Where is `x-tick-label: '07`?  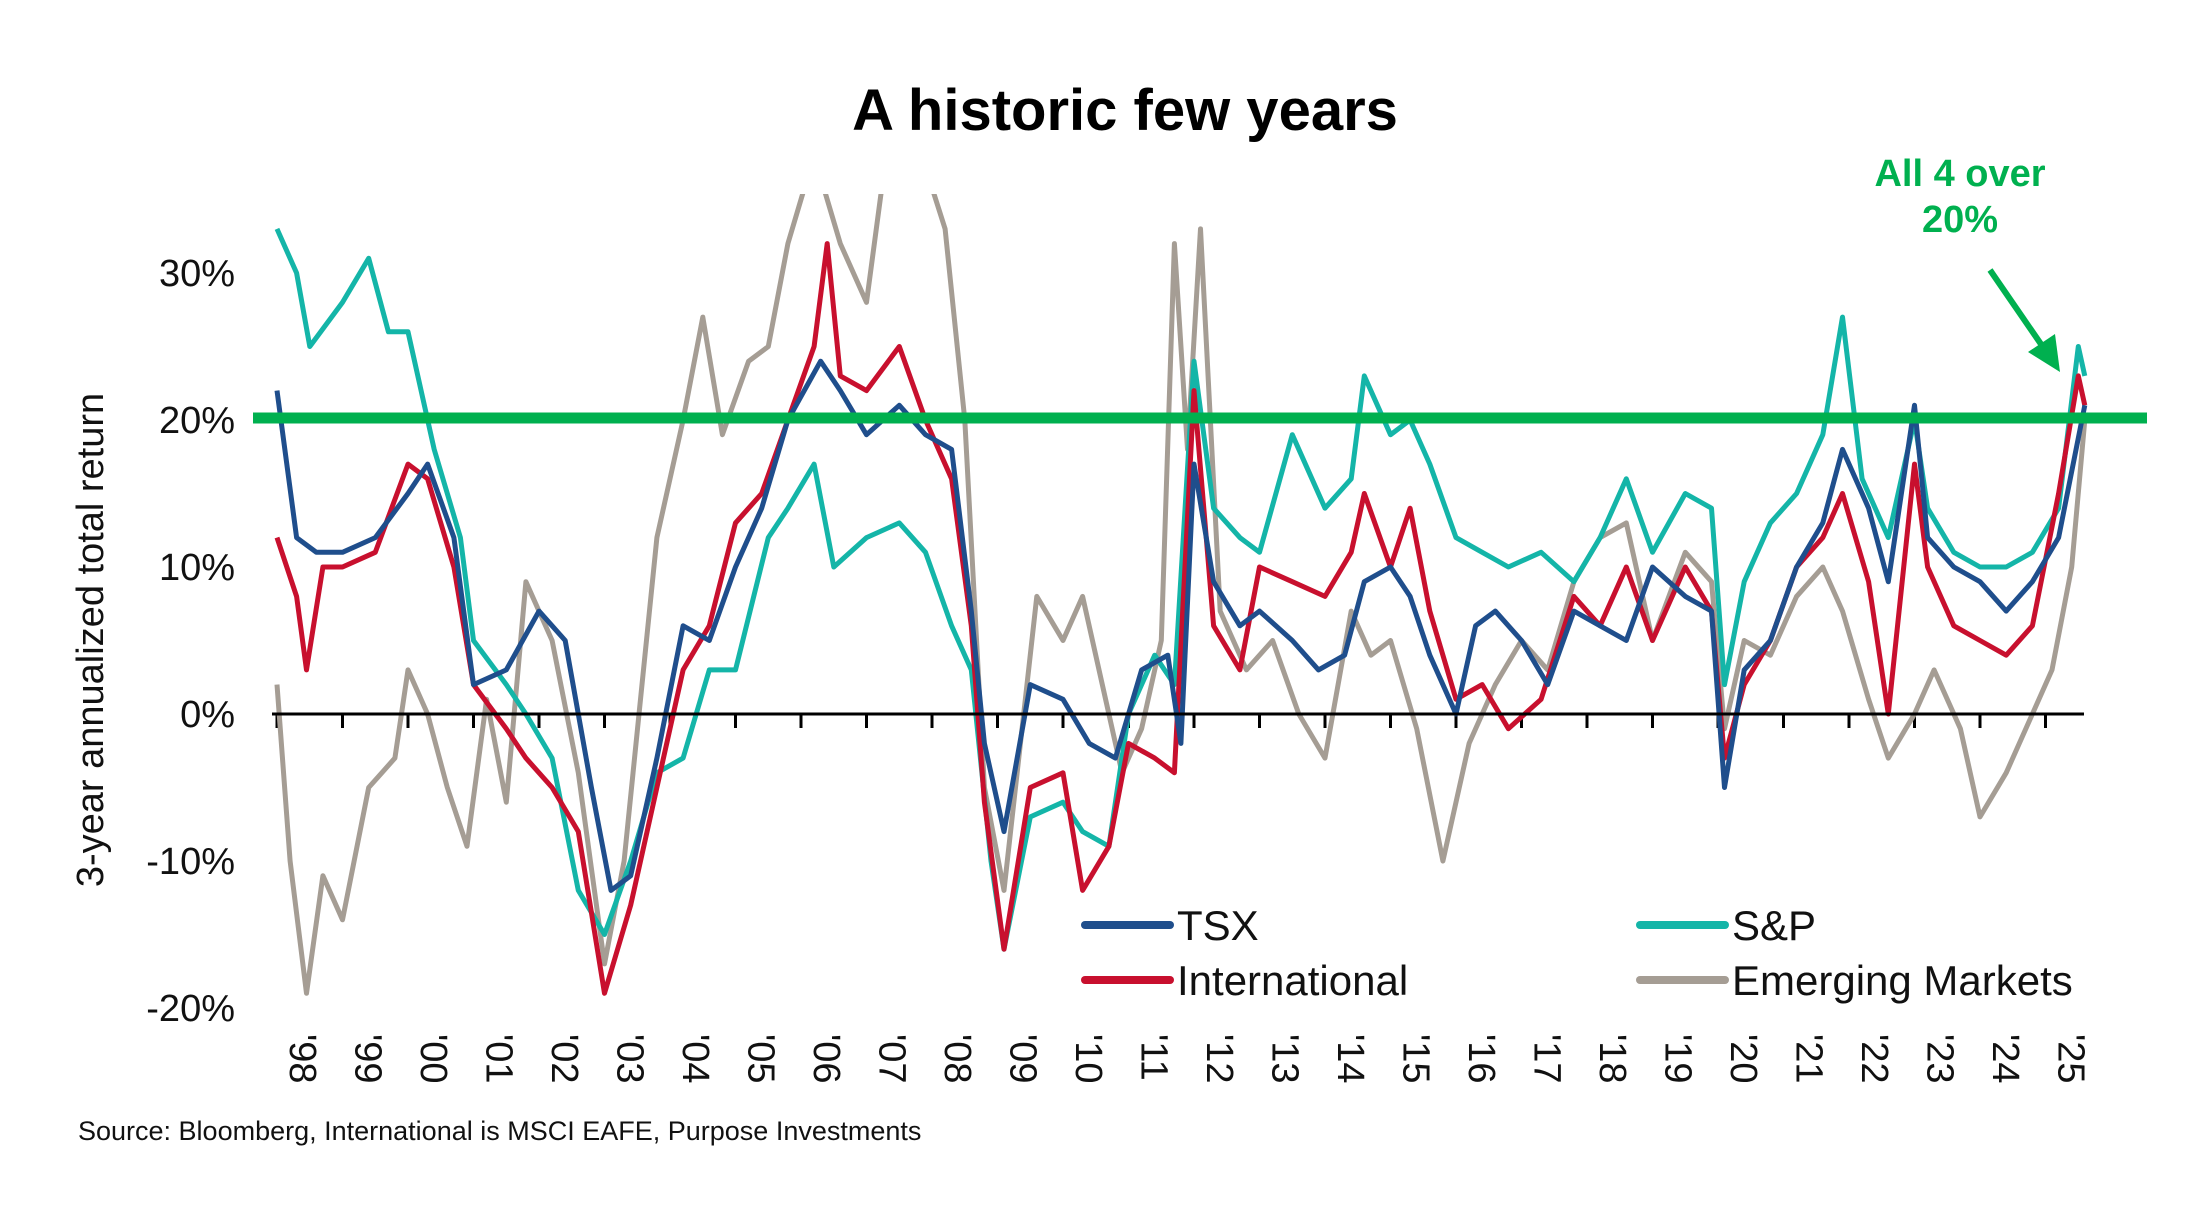
x-tick-label: '07 is located at coordinates (892, 1059).